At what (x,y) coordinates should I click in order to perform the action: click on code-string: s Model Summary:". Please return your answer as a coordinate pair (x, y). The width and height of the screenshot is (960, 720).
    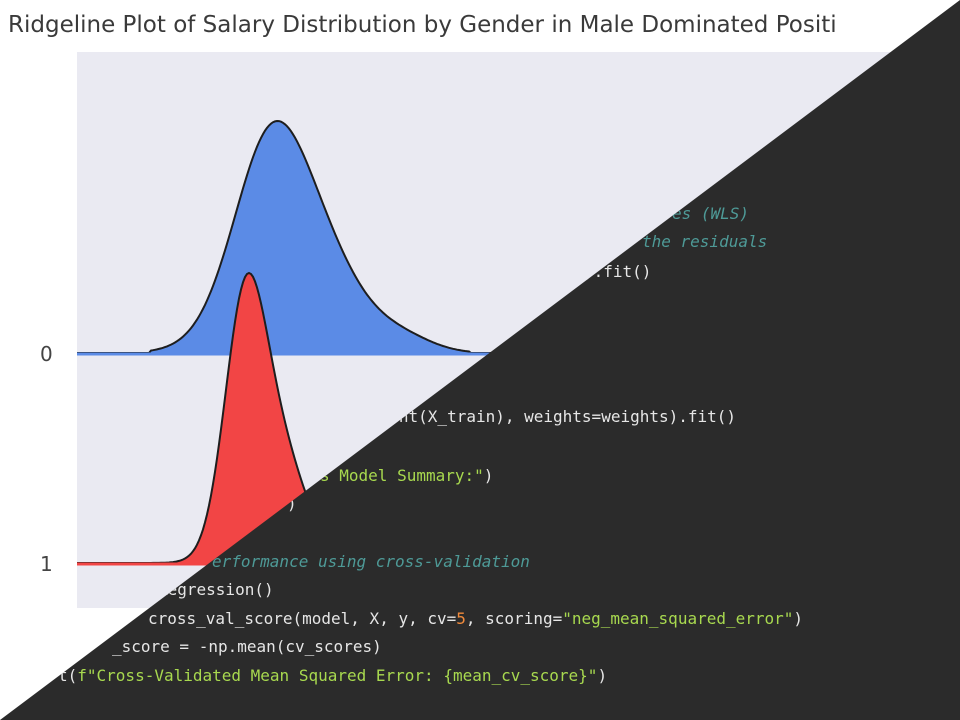
    Looking at the image, I should click on (402, 475).